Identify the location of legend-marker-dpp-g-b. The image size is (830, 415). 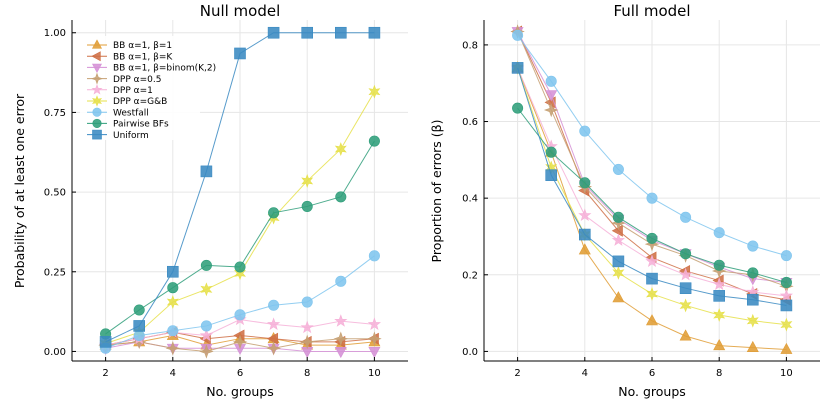
(97, 101).